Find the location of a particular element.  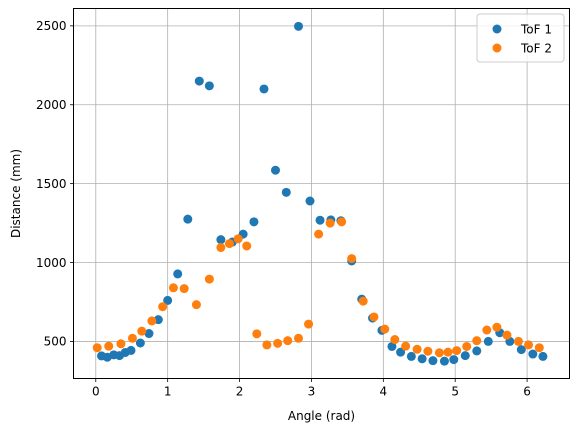

x-tick-label: 2 is located at coordinates (240, 392).